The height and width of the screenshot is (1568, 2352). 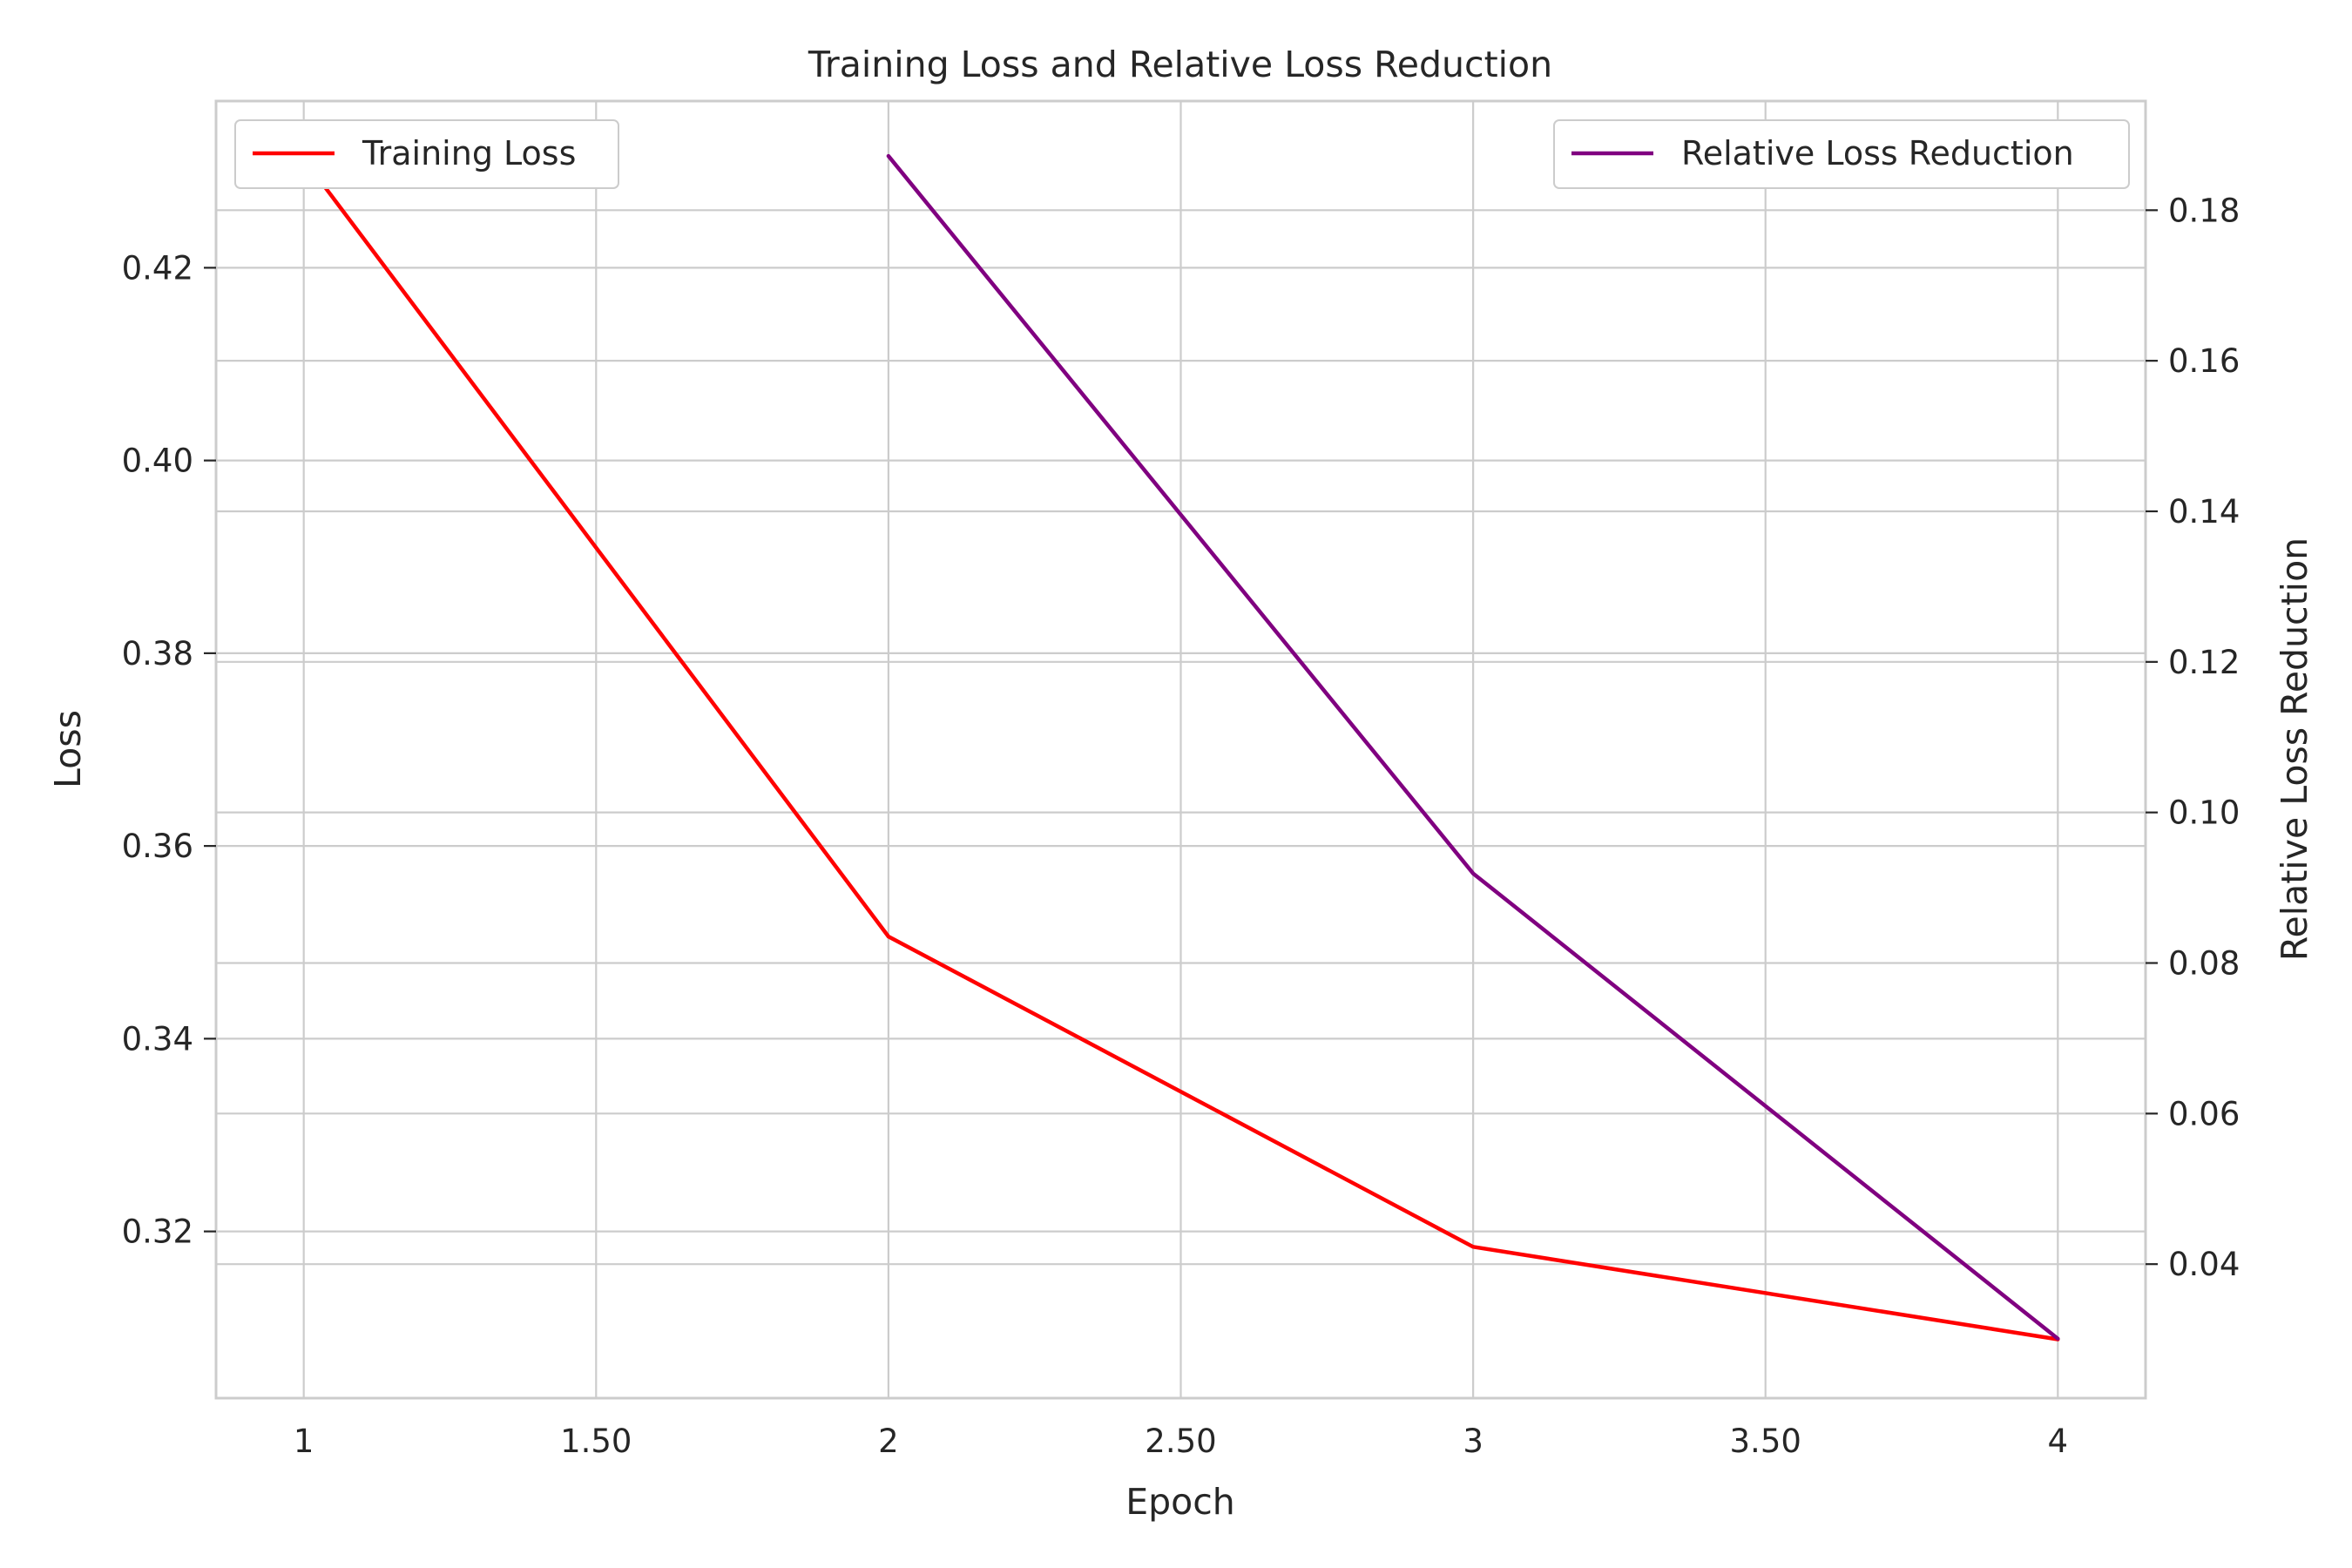 What do you see at coordinates (469, 153) in the screenshot?
I see `legend-label-training-loss: Training Loss` at bounding box center [469, 153].